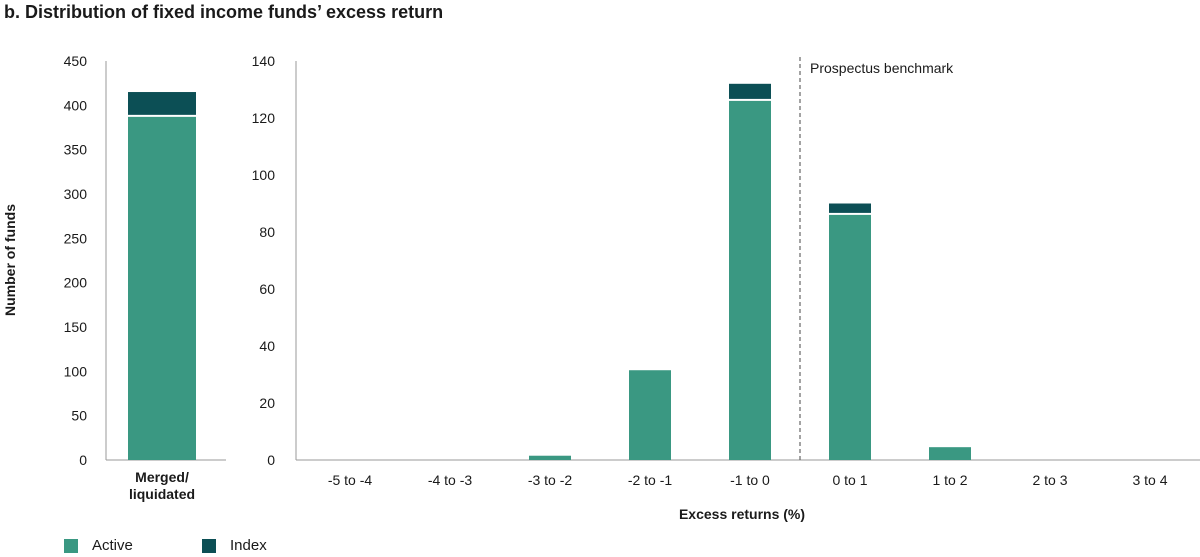 The height and width of the screenshot is (557, 1200). Describe the element at coordinates (76, 327) in the screenshot. I see `left-y-tick-label: 150` at that location.